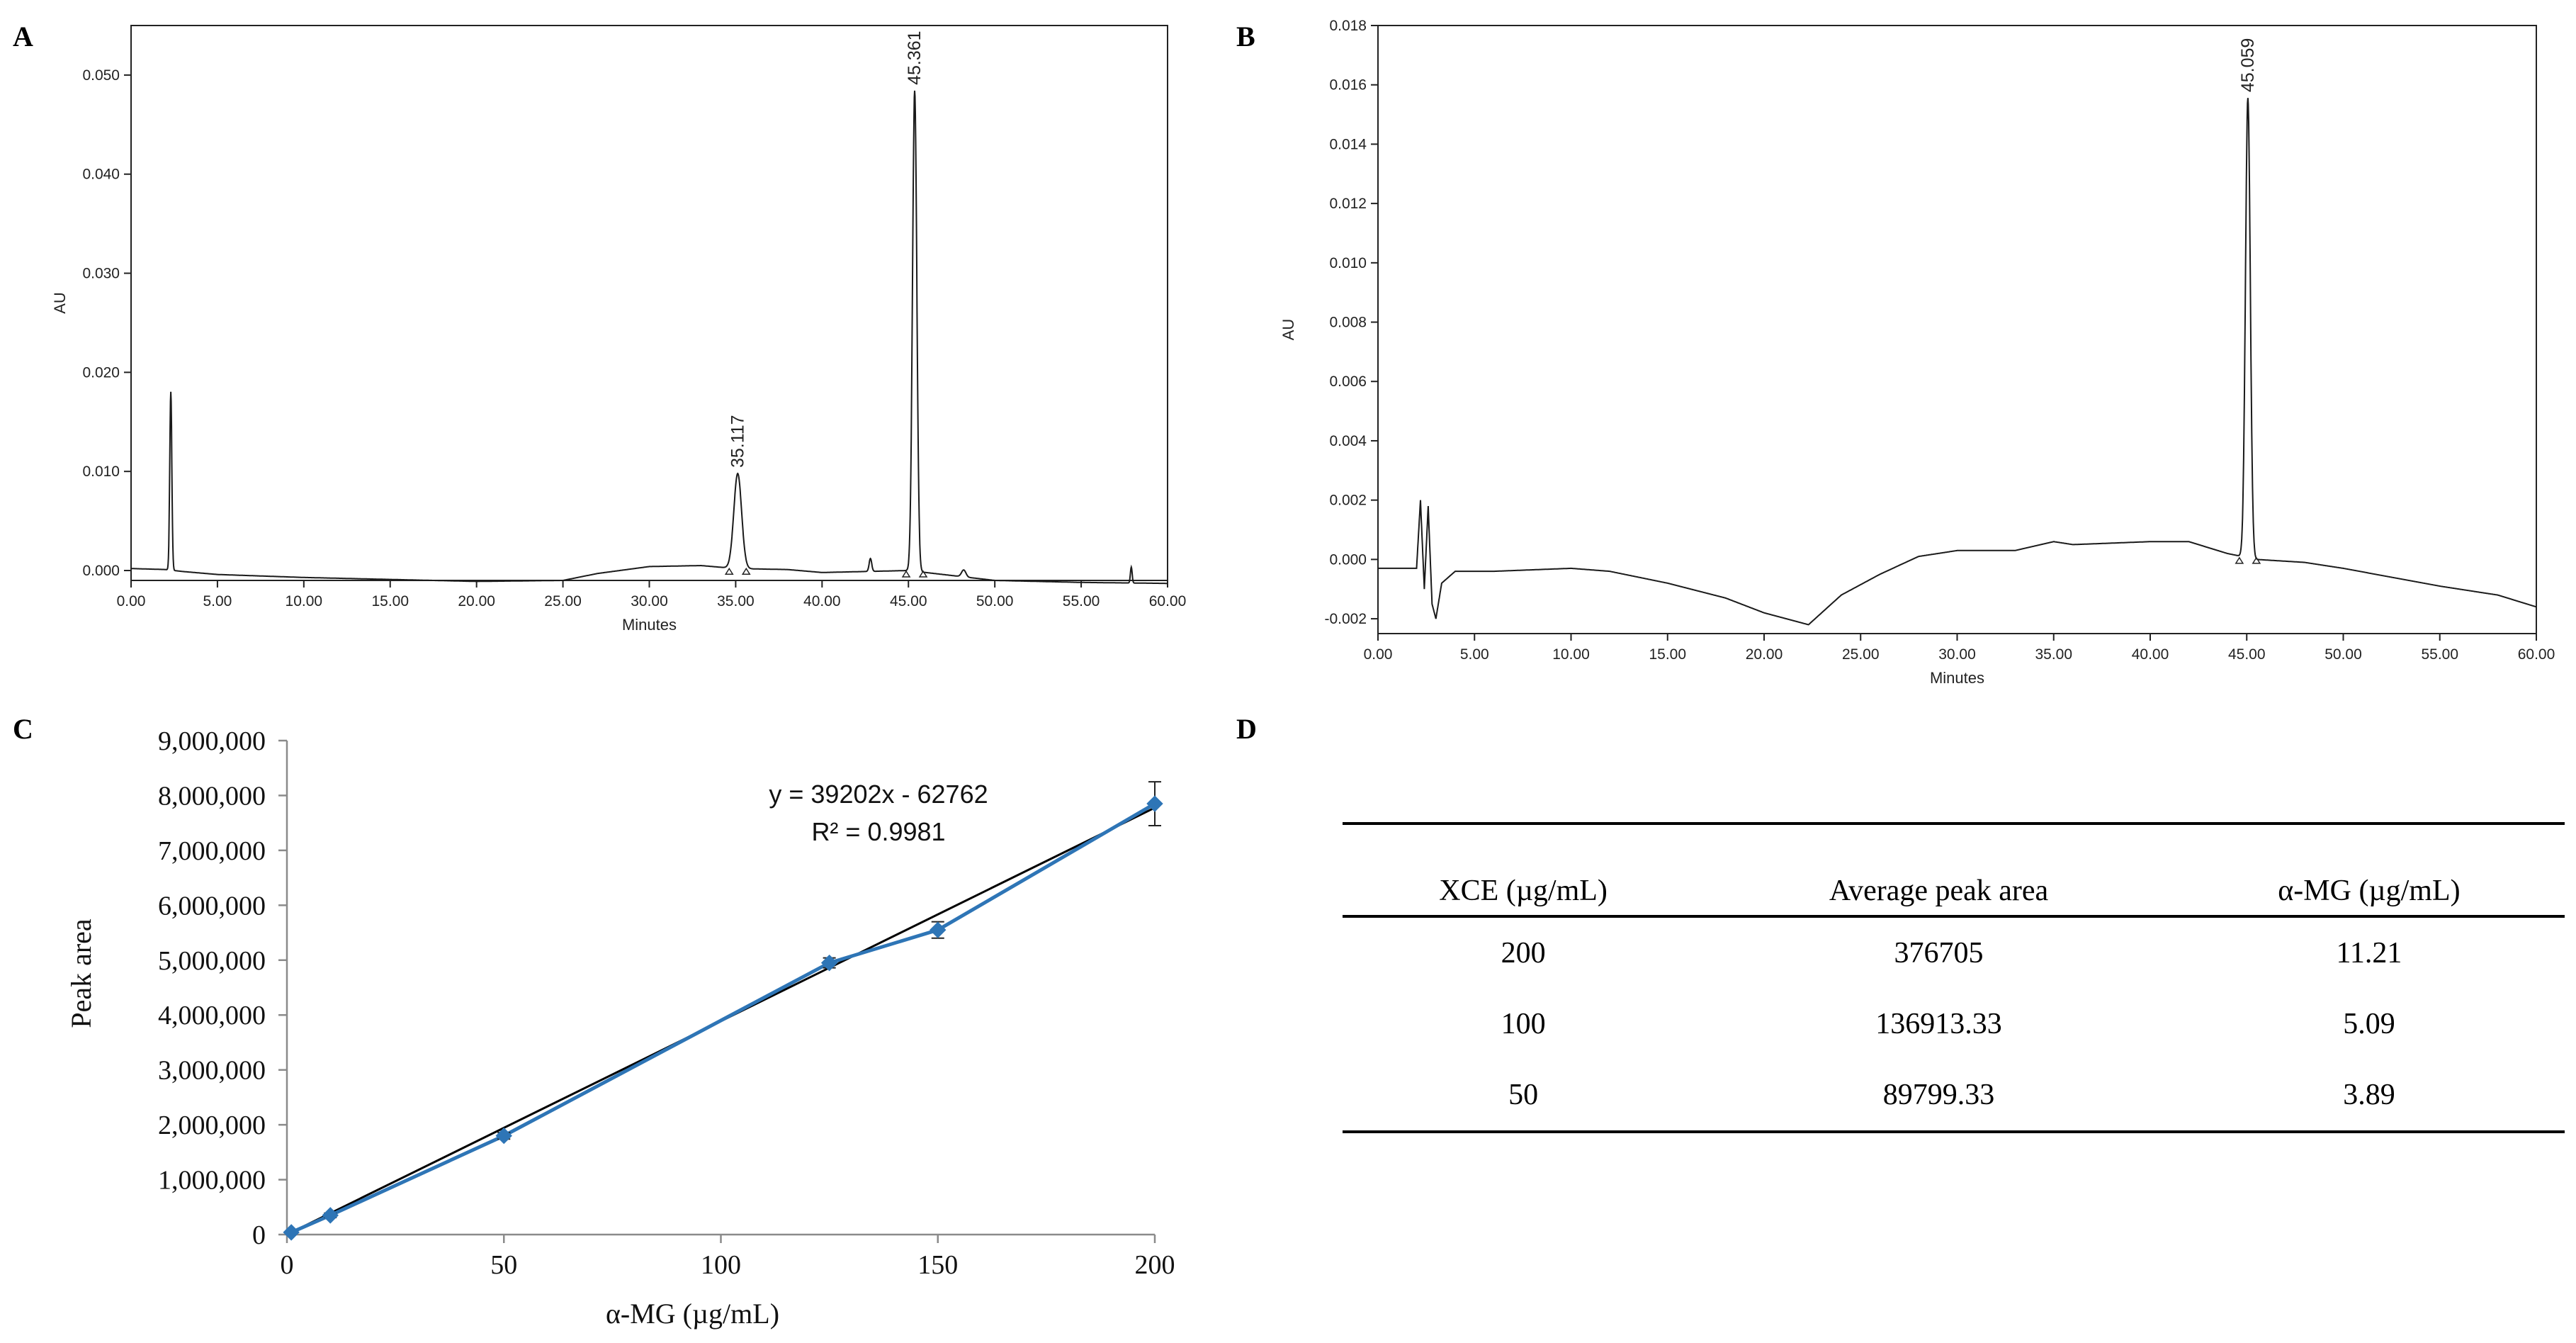 This screenshot has height=1343, width=2576. I want to click on y-tick-label: 0.012, so click(1348, 204).